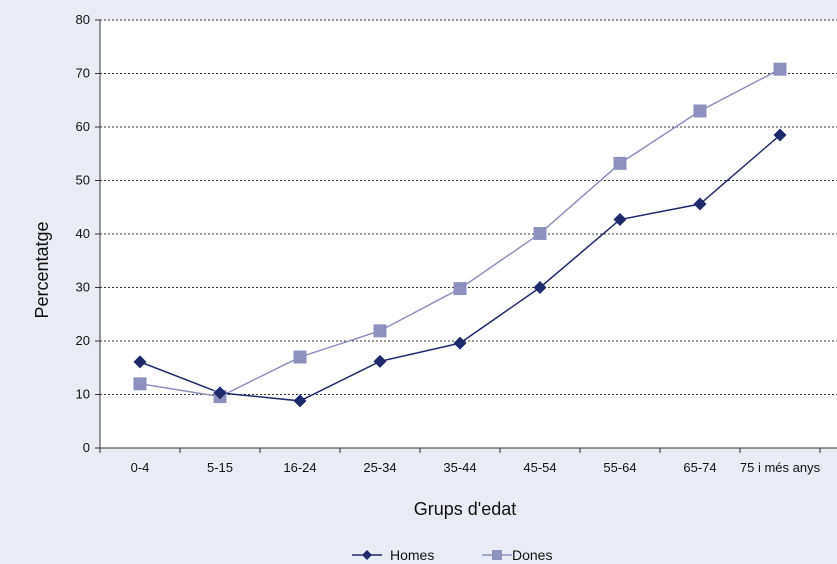  I want to click on legend: Homes Dones, so click(452, 555).